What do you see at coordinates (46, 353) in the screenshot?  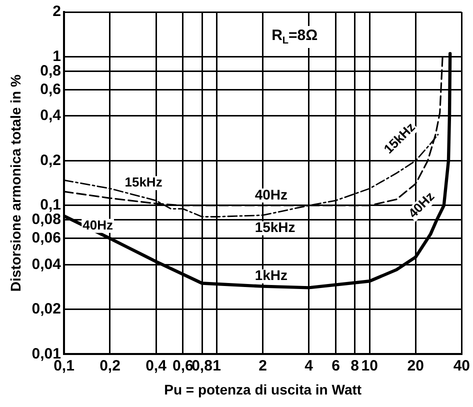 I see `y-tick-label: 0,01` at bounding box center [46, 353].